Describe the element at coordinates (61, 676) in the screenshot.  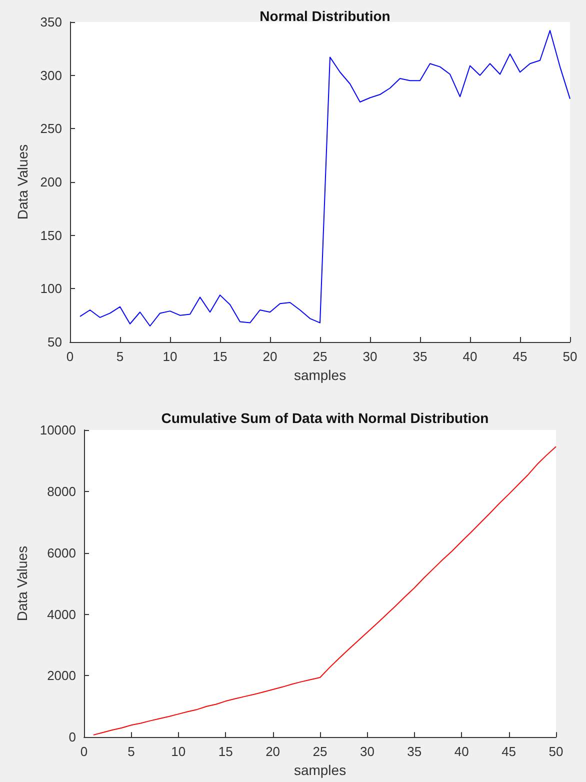
I see `y-tick-label: 2000` at that location.